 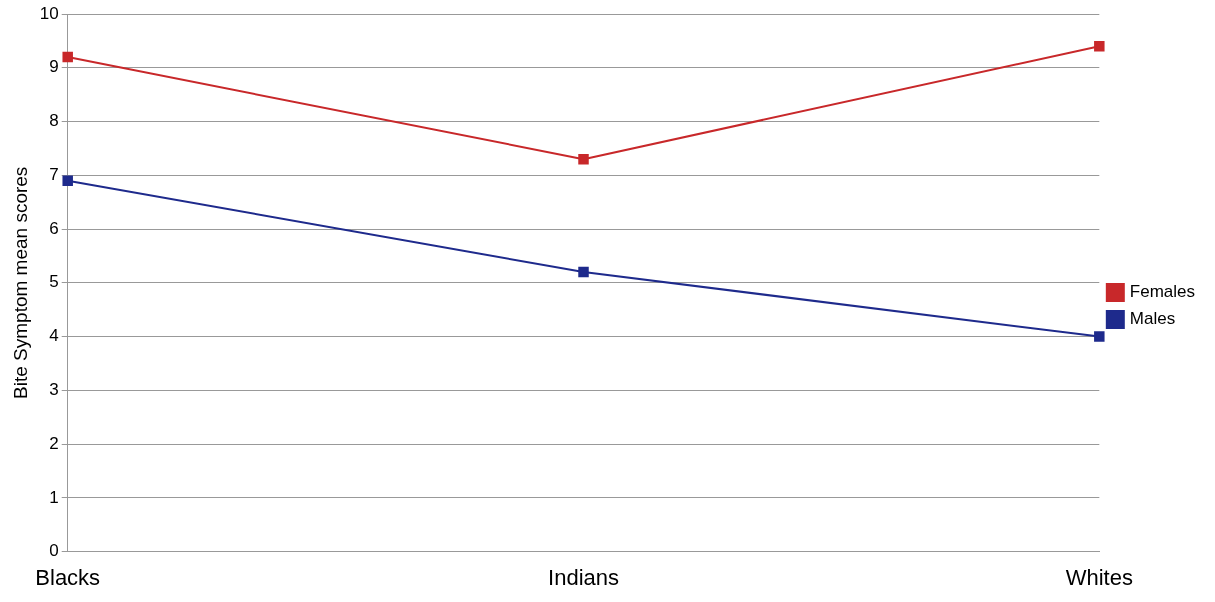 I want to click on x-tick-label: Indians, so click(x=583, y=577).